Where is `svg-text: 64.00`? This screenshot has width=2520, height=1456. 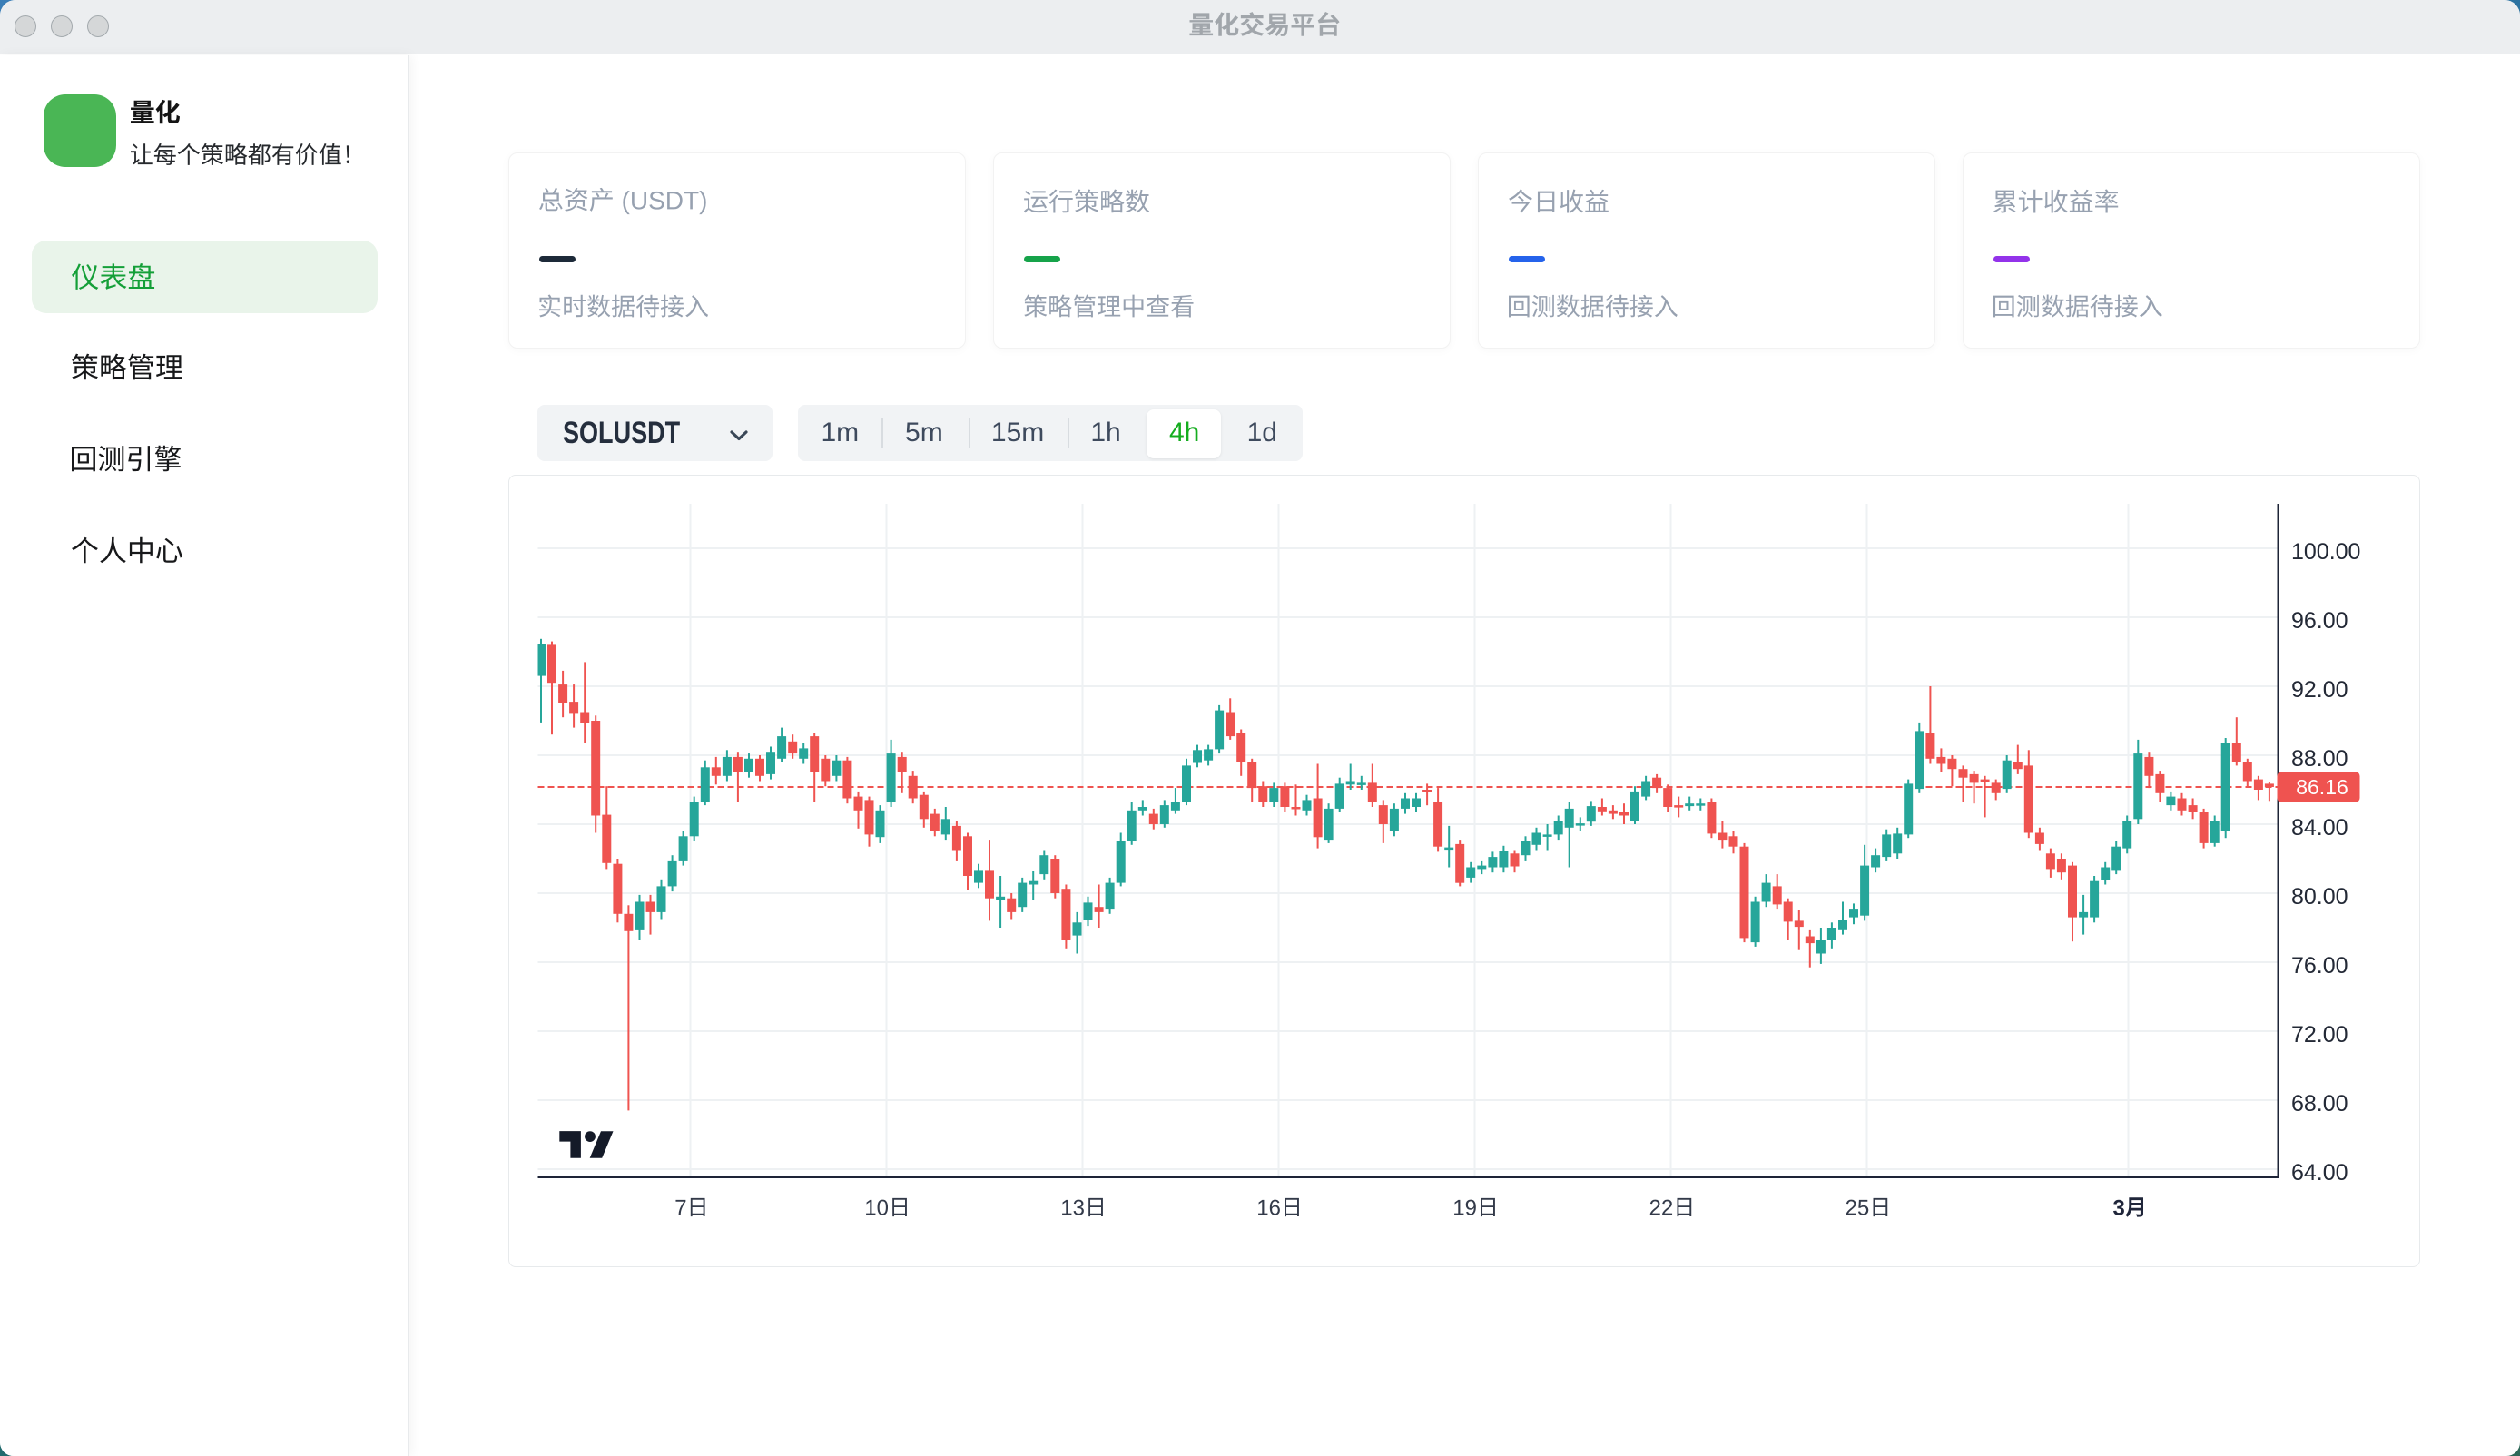 svg-text: 64.00 is located at coordinates (2320, 1172).